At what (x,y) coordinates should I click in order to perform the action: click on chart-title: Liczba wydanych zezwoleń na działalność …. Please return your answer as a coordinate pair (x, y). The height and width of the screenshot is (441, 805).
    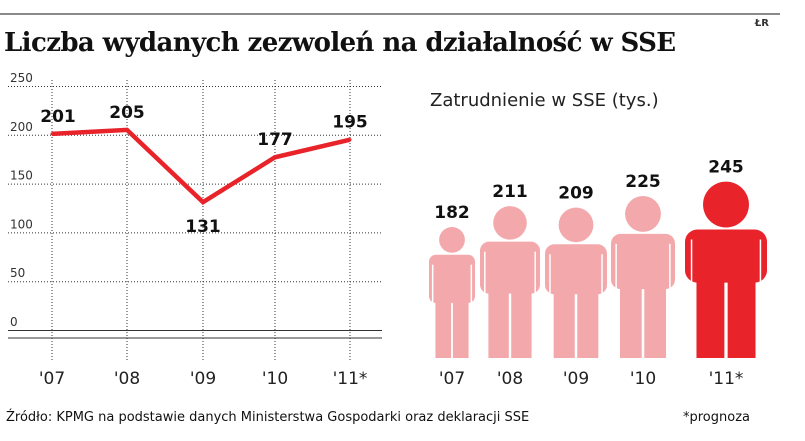
    Looking at the image, I should click on (340, 43).